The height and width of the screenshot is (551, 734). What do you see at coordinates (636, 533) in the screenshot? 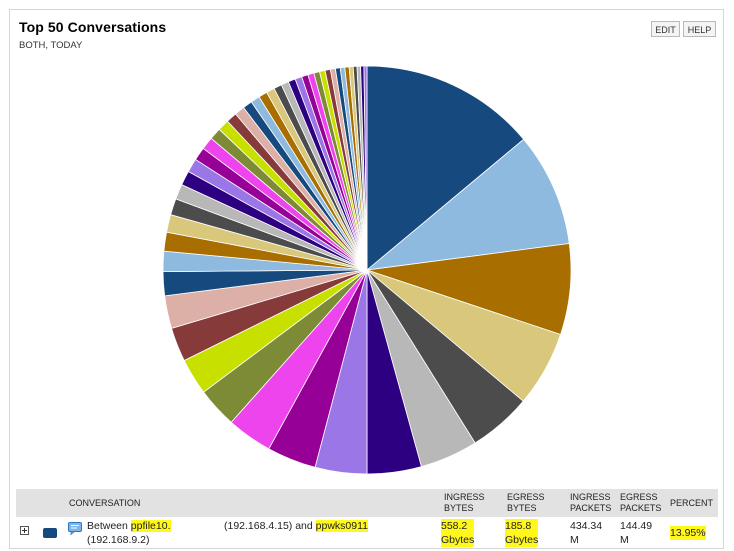
I see `egress-packets-value: 144.49 M` at bounding box center [636, 533].